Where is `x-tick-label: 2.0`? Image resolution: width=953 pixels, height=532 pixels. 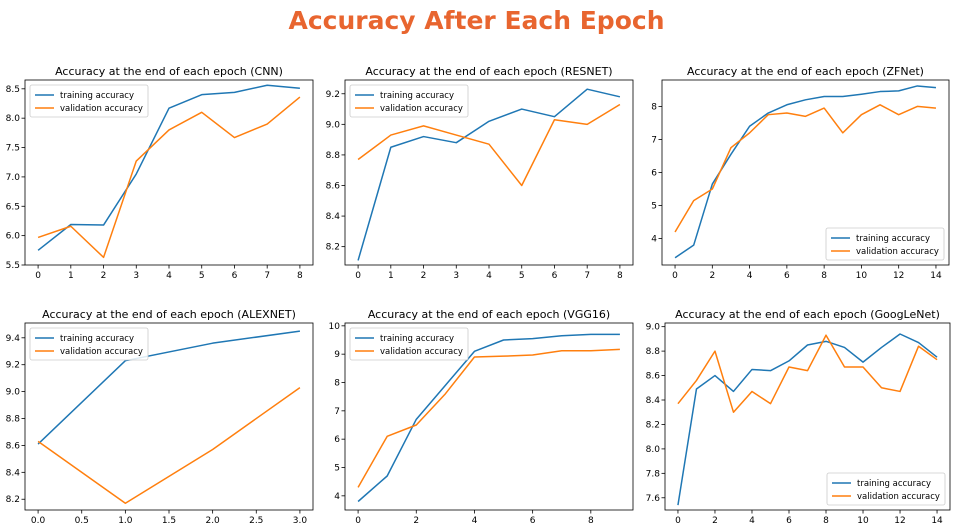
x-tick-label: 2.0 is located at coordinates (212, 521).